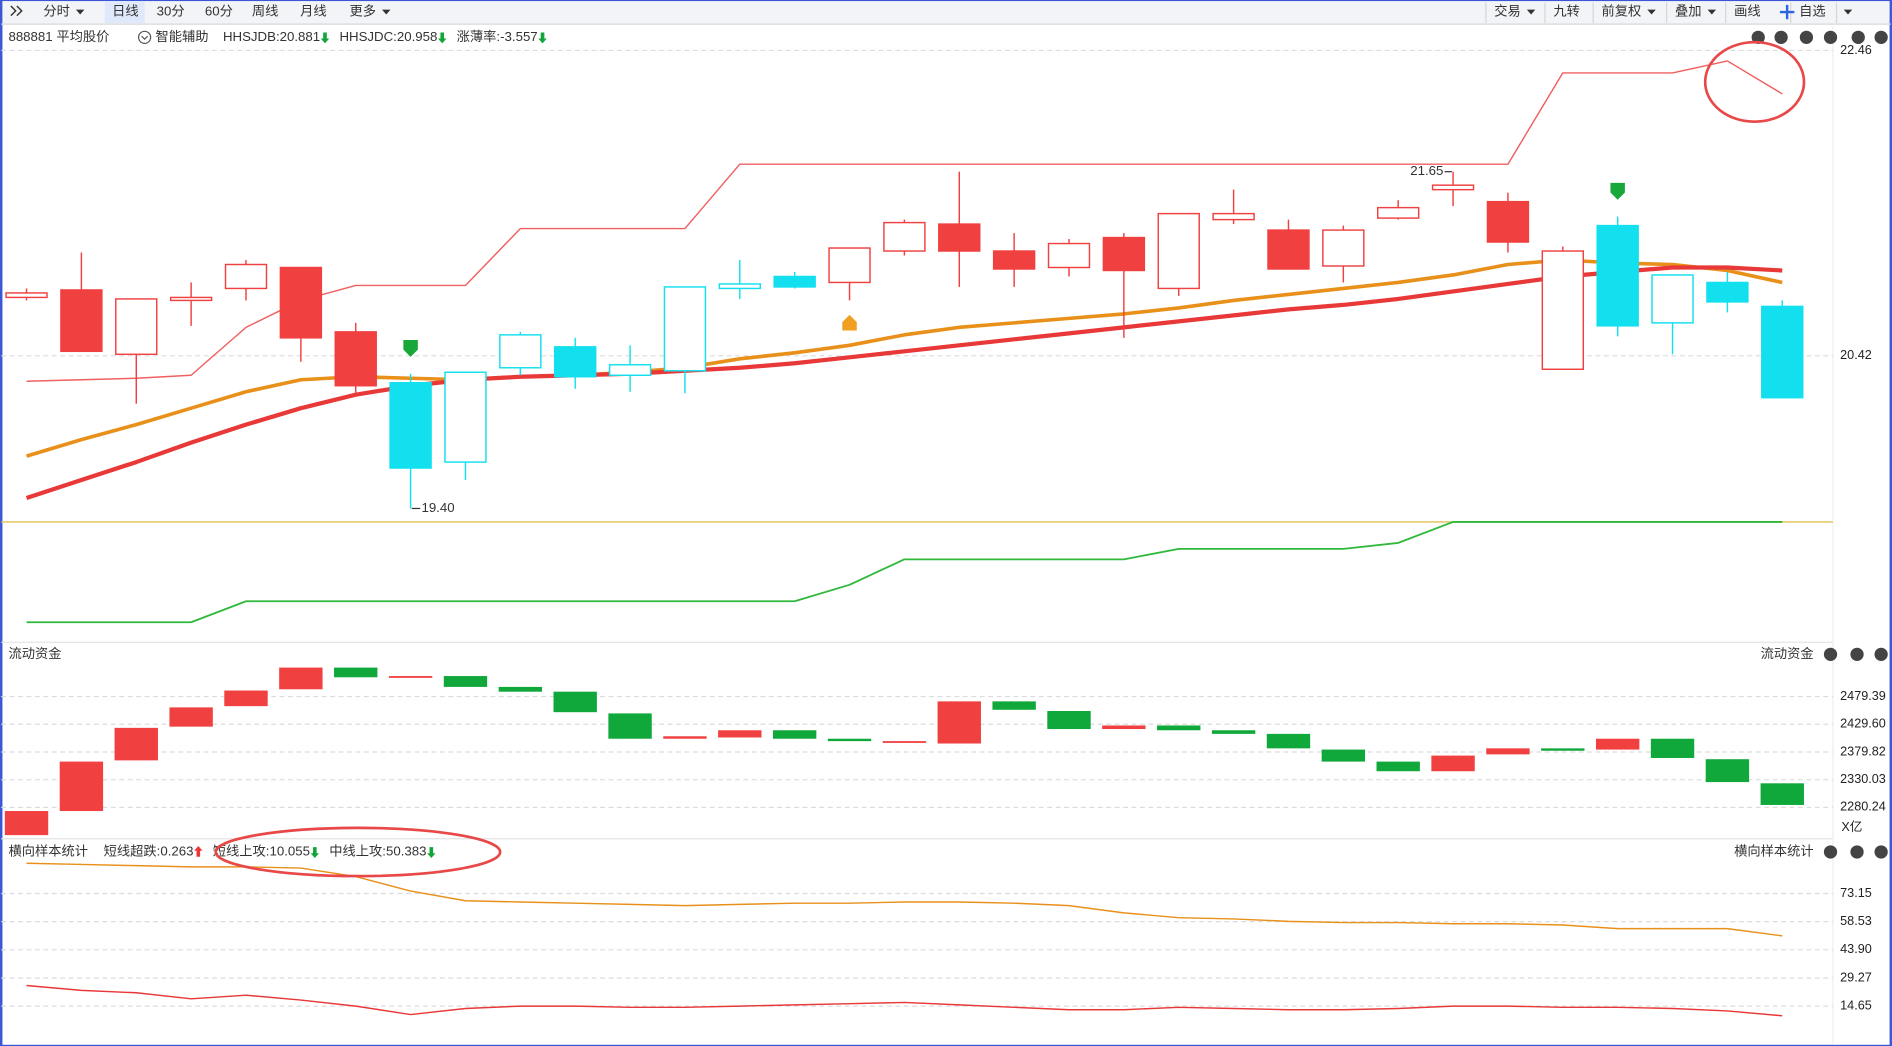 This screenshot has width=1892, height=1046. I want to click on y-tick-label: 14.65, so click(1856, 1005).